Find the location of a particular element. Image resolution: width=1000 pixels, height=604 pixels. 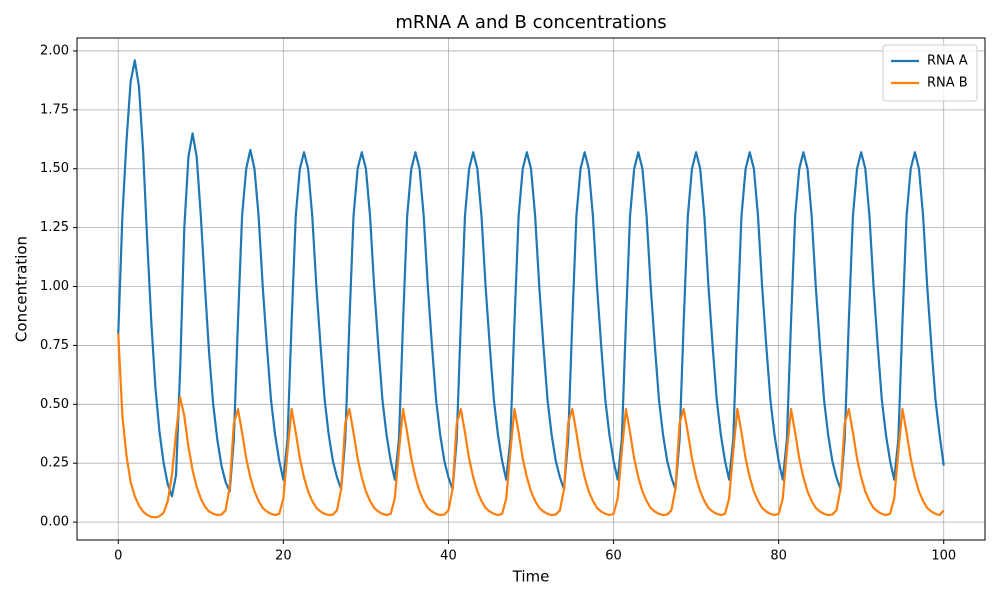

x-tick-label: 100 is located at coordinates (943, 556).